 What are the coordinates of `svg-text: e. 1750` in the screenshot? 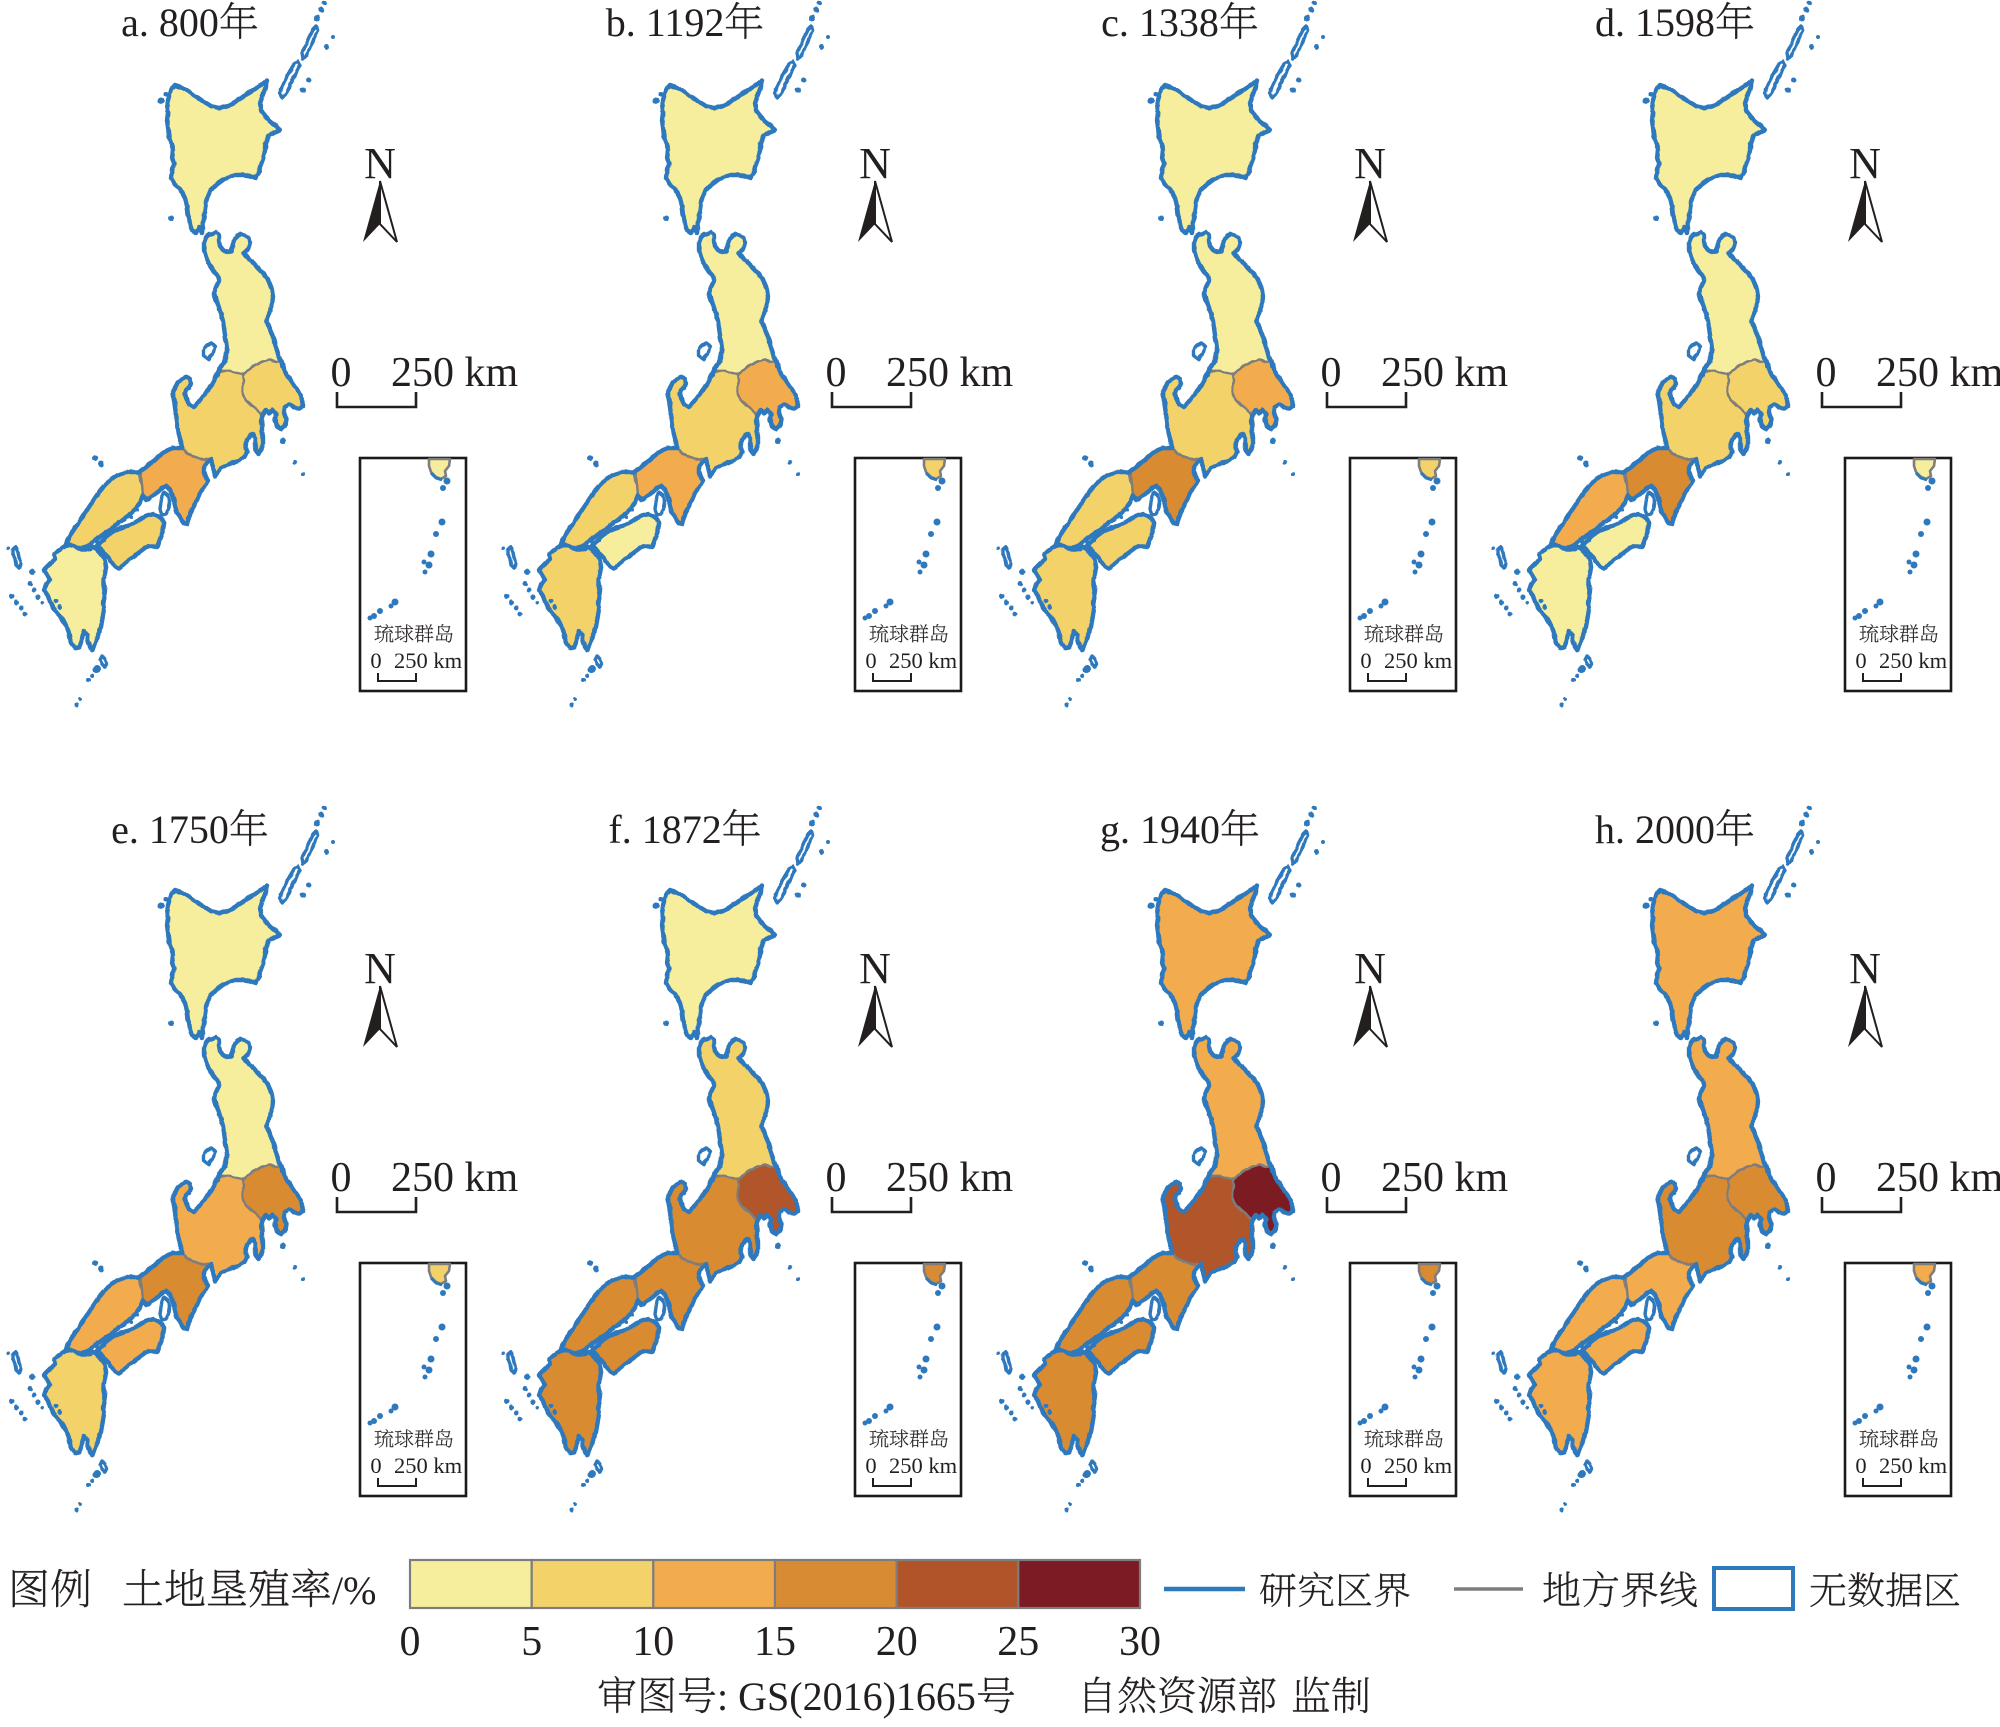 It's located at (170, 829).